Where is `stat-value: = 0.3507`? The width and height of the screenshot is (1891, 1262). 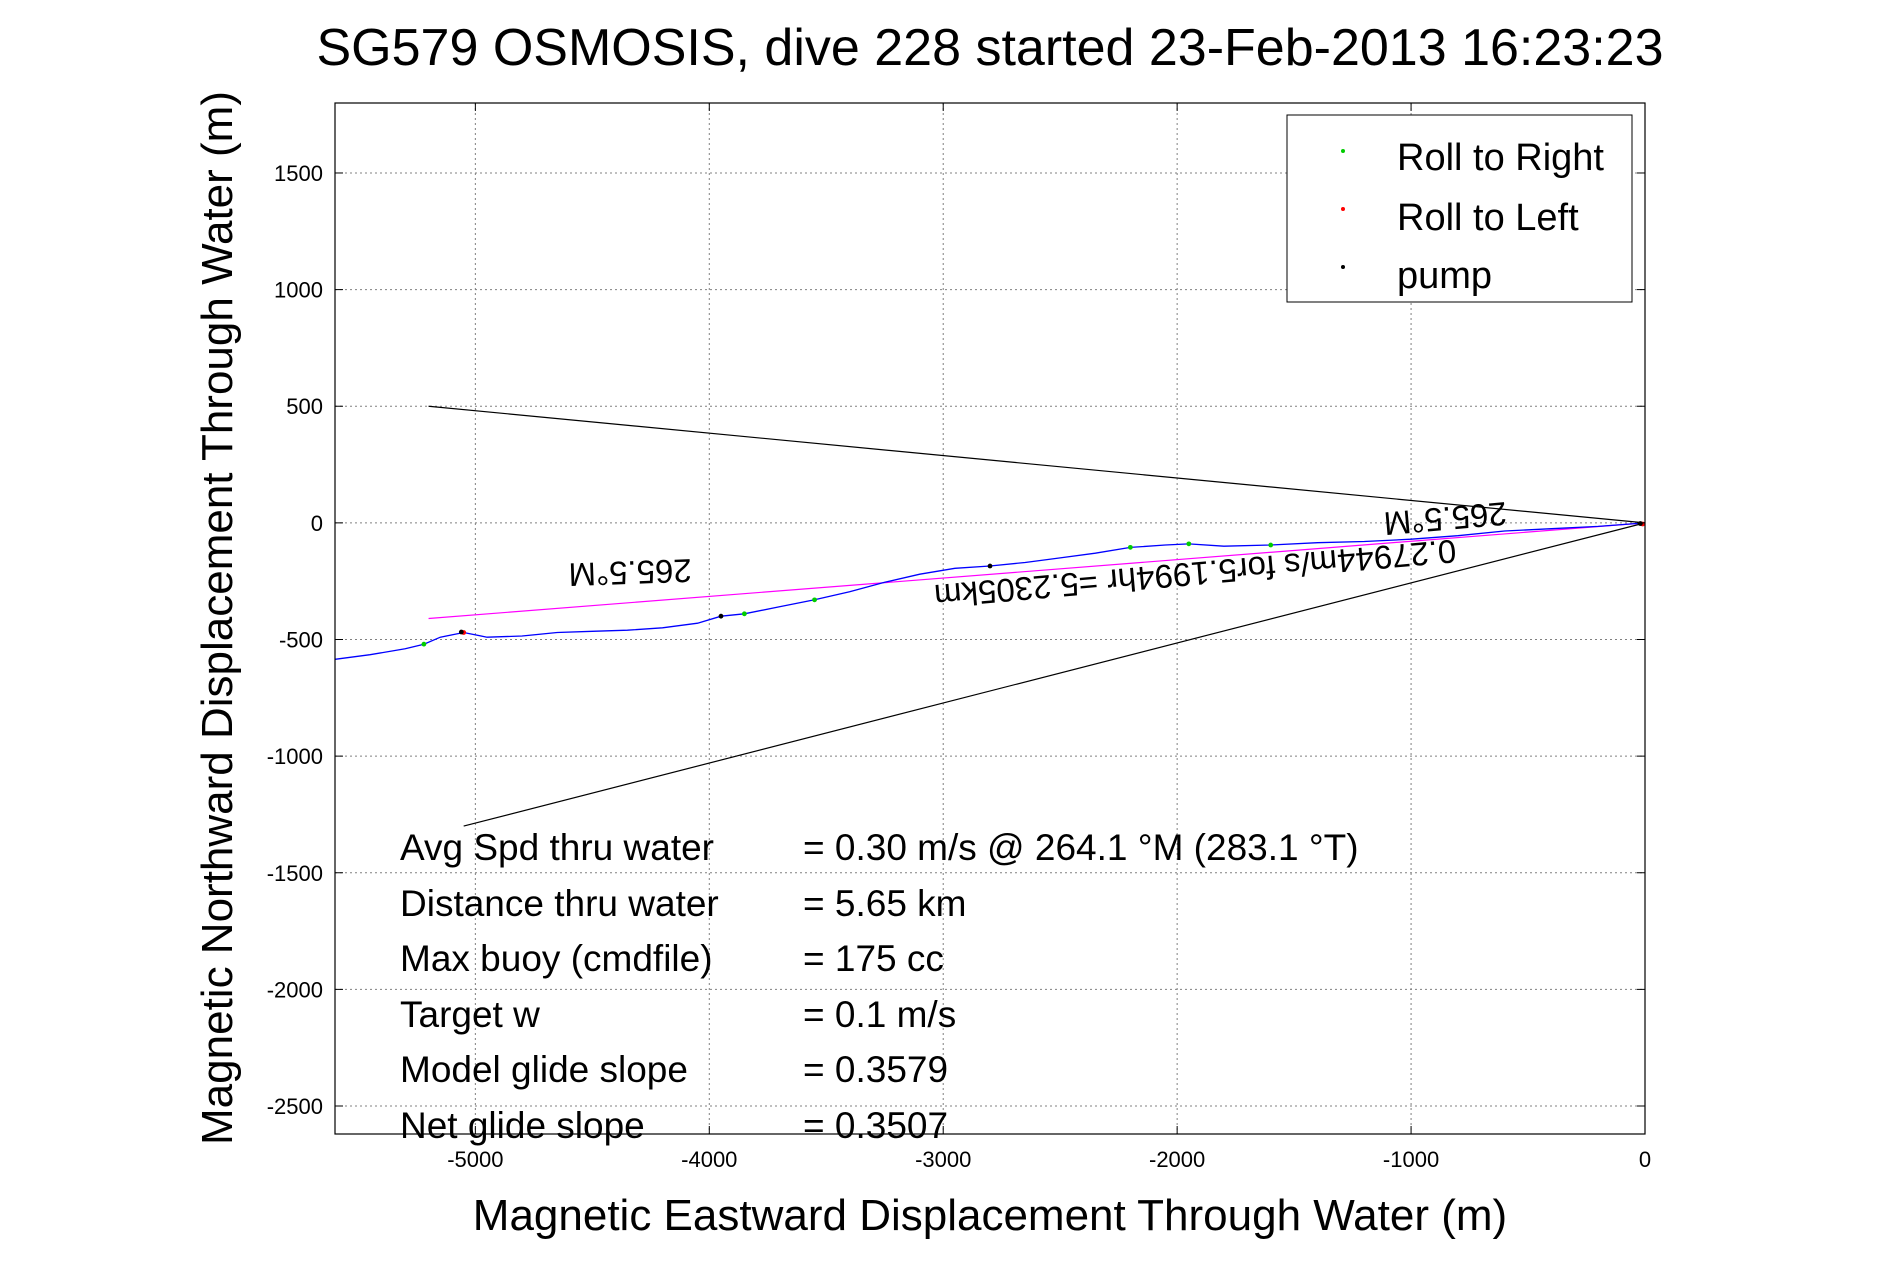 stat-value: = 0.3507 is located at coordinates (875, 1125).